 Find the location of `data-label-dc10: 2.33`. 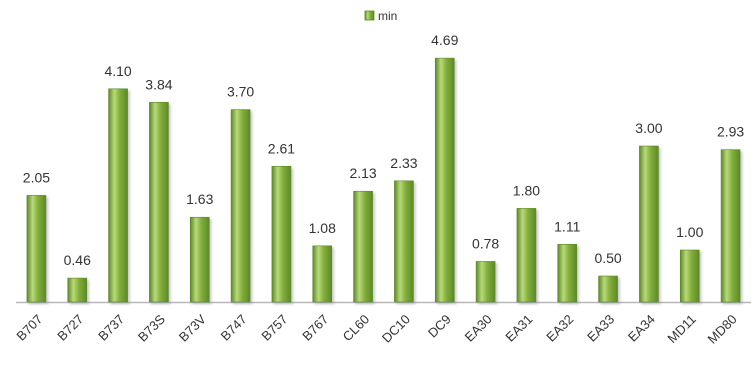

data-label-dc10: 2.33 is located at coordinates (403, 163).